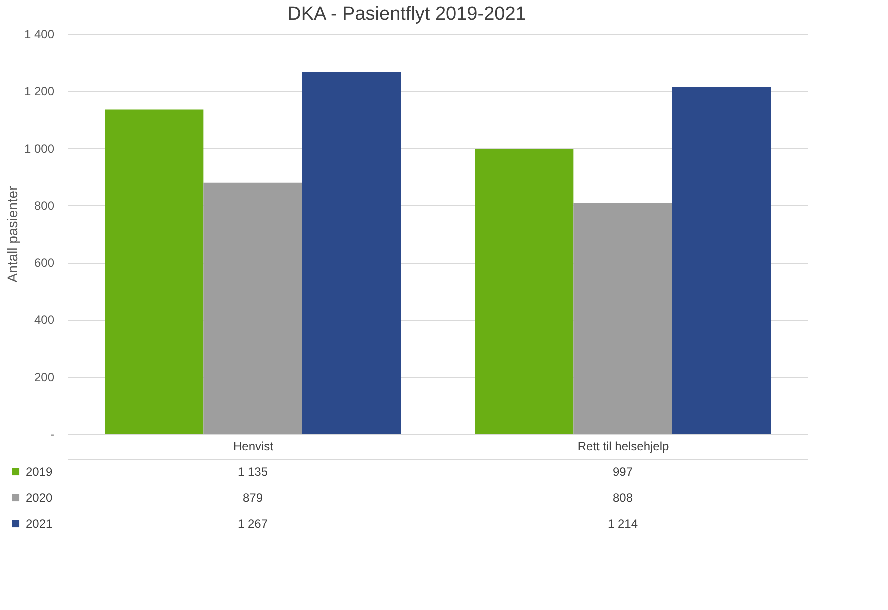  I want to click on data-label: 879, so click(253, 498).